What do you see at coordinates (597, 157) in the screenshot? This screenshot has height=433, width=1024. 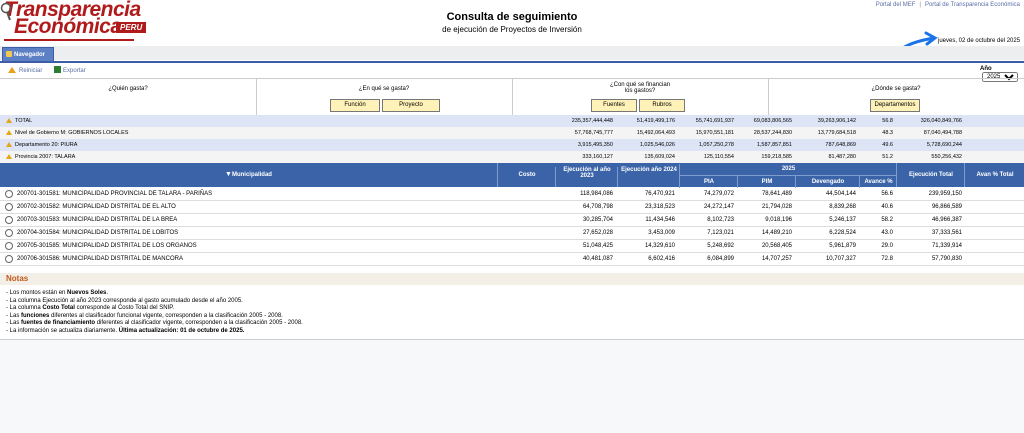 I see `summary-ejec-2023: 333,160,127` at bounding box center [597, 157].